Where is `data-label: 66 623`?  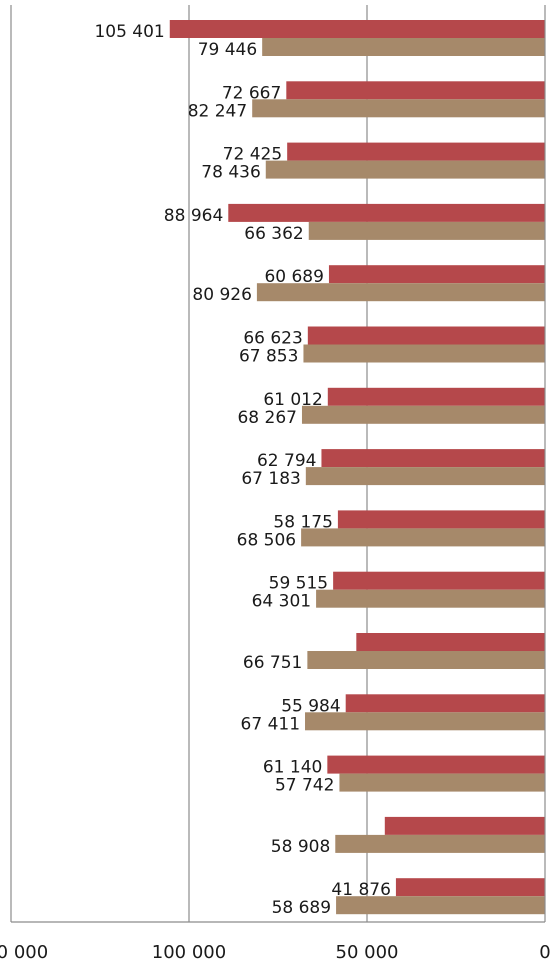 data-label: 66 623 is located at coordinates (272, 339).